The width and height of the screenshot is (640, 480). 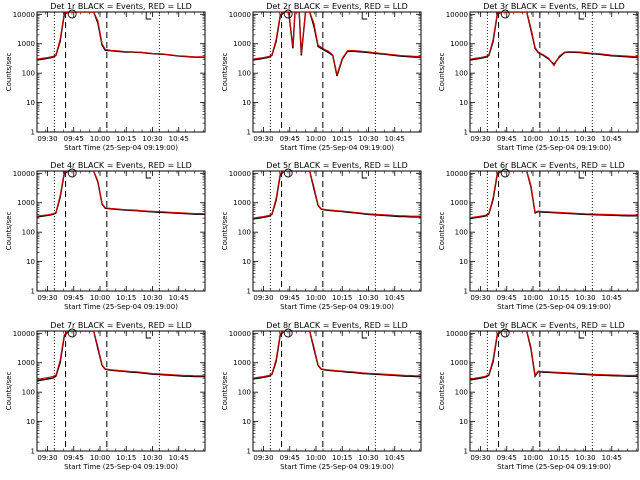 What do you see at coordinates (121, 6) in the screenshot?
I see `panel-title: Det 1r BLACK = Events, RED = LLD` at bounding box center [121, 6].